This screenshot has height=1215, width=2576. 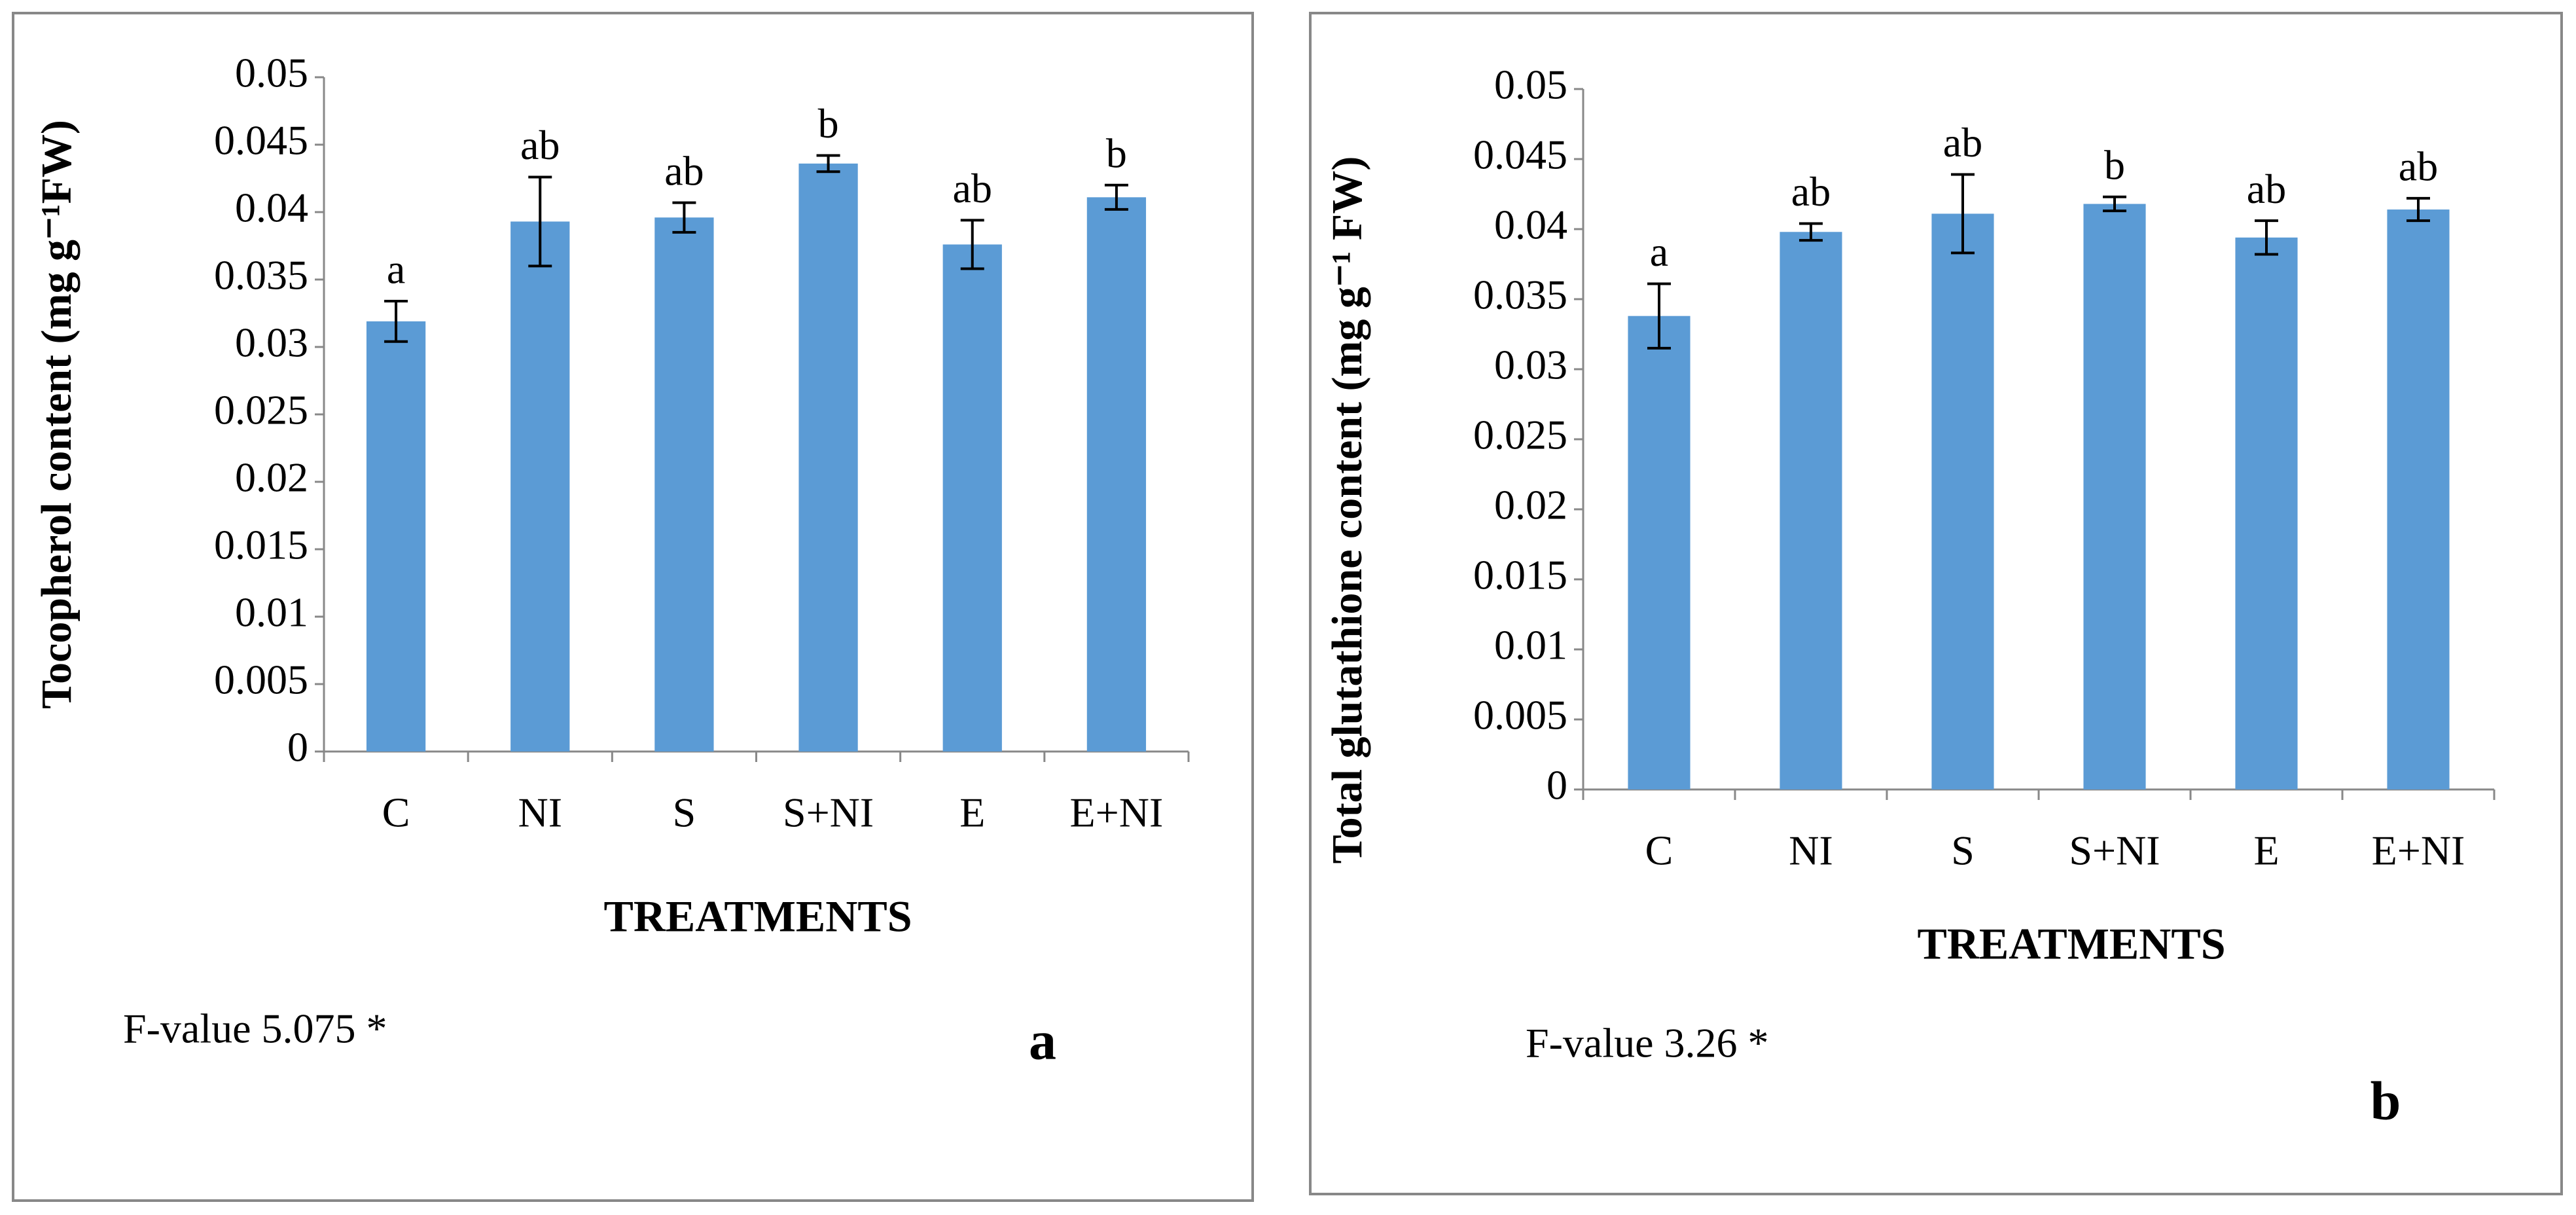 What do you see at coordinates (255, 1029) in the screenshot?
I see `f-value-note: F-value 5.075 *` at bounding box center [255, 1029].